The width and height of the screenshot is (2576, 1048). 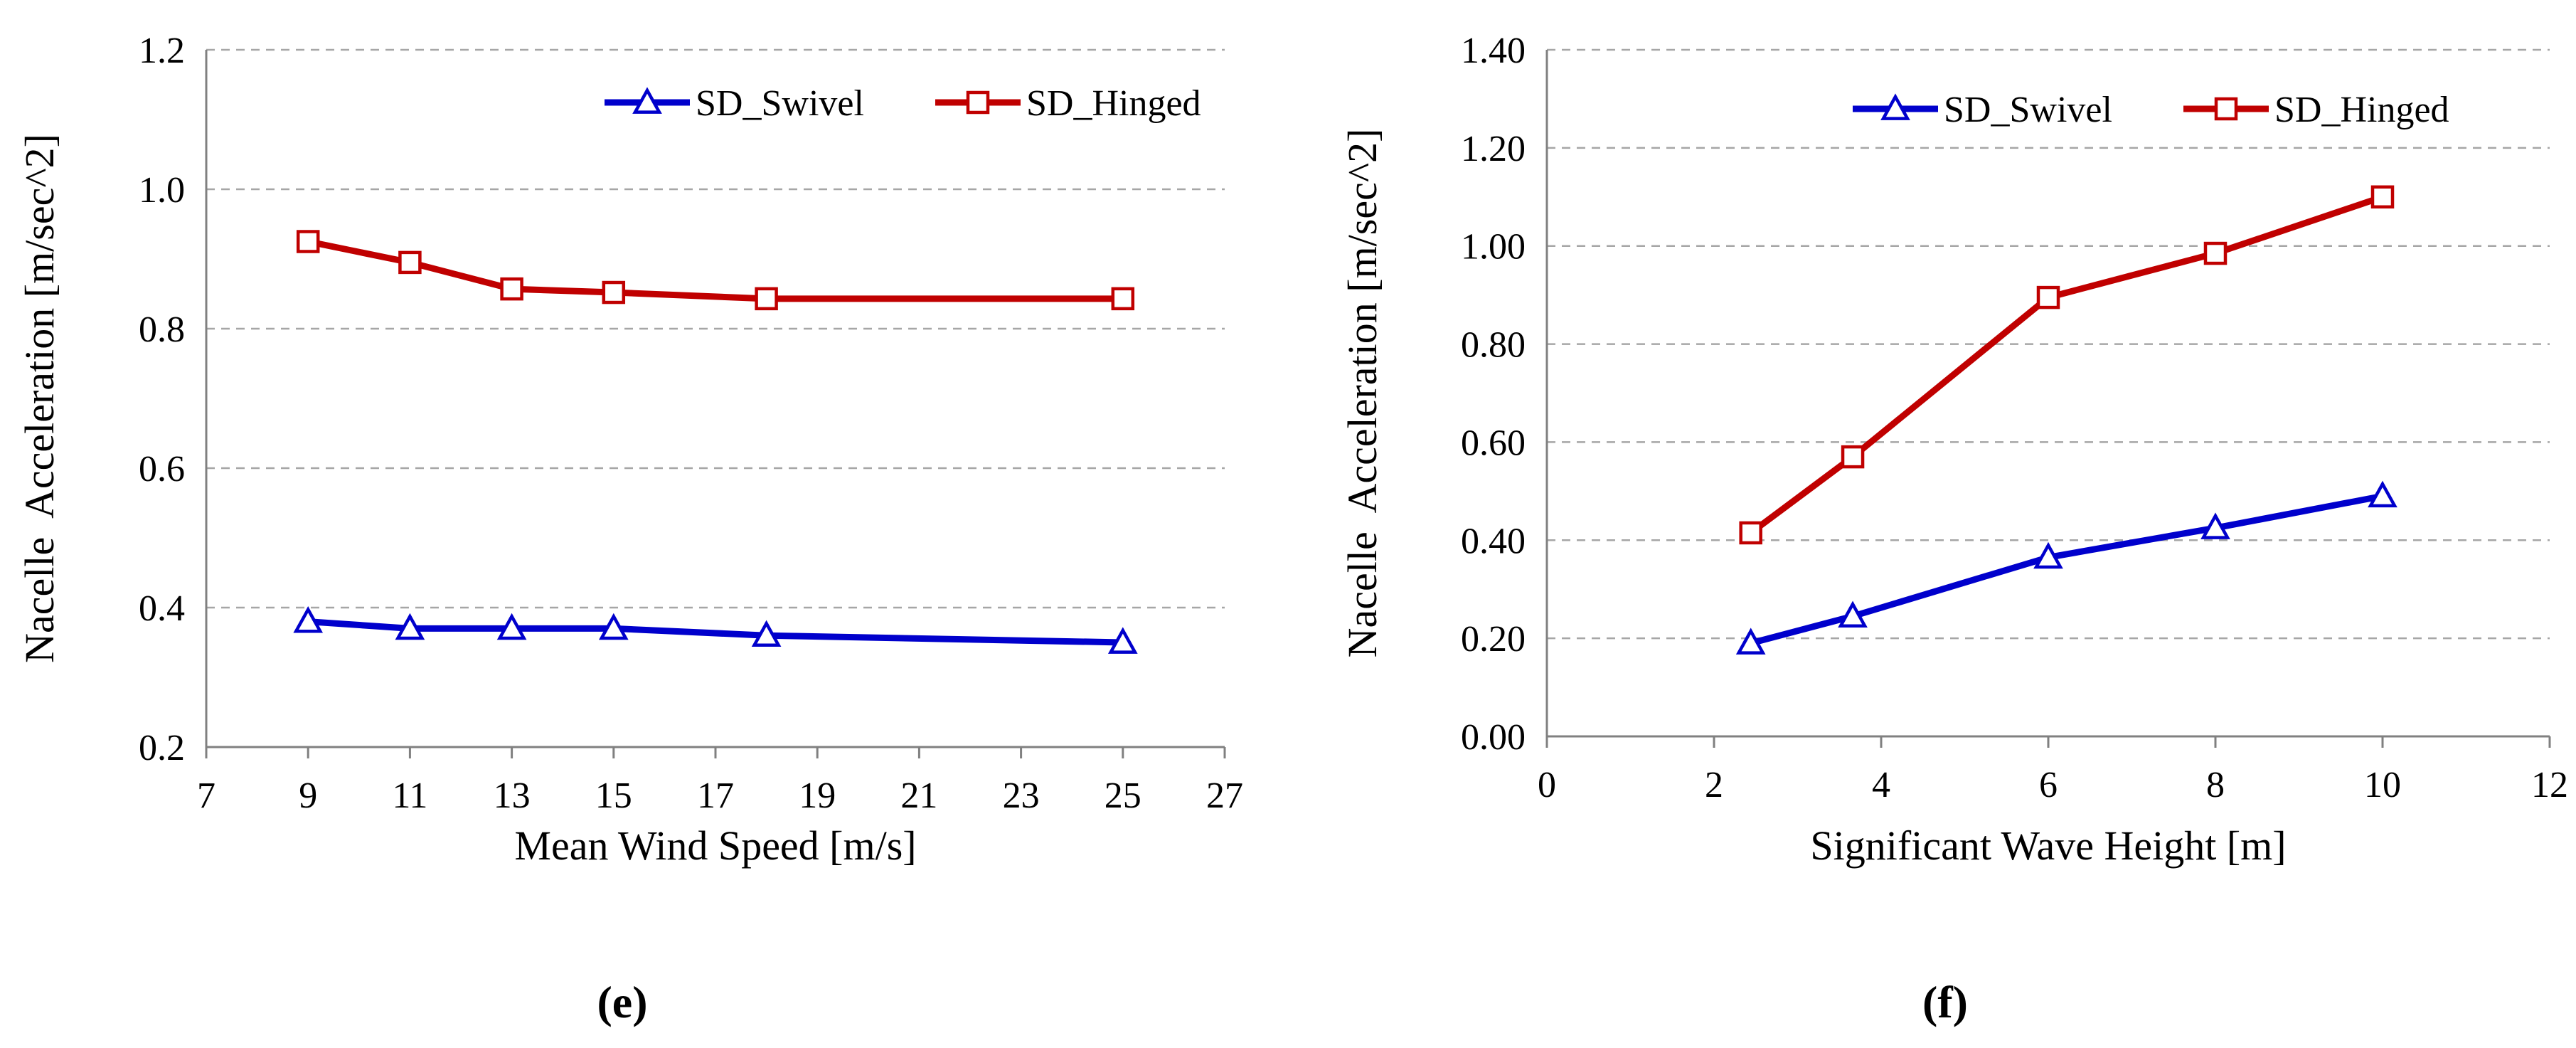 I want to click on y-tick-label: 0.8, so click(x=162, y=329).